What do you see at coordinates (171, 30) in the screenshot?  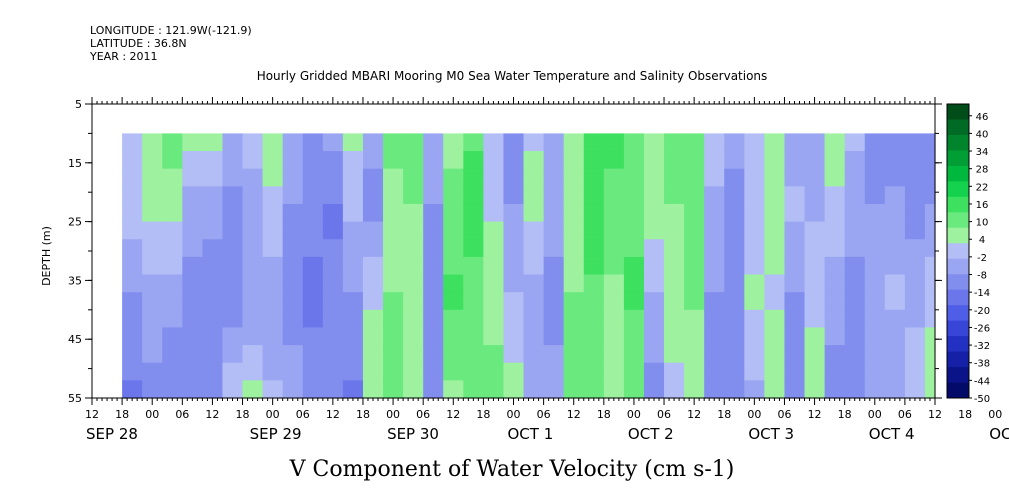 I see `longitude-label: LONGITUDE : 121.9W(-121.9)` at bounding box center [171, 30].